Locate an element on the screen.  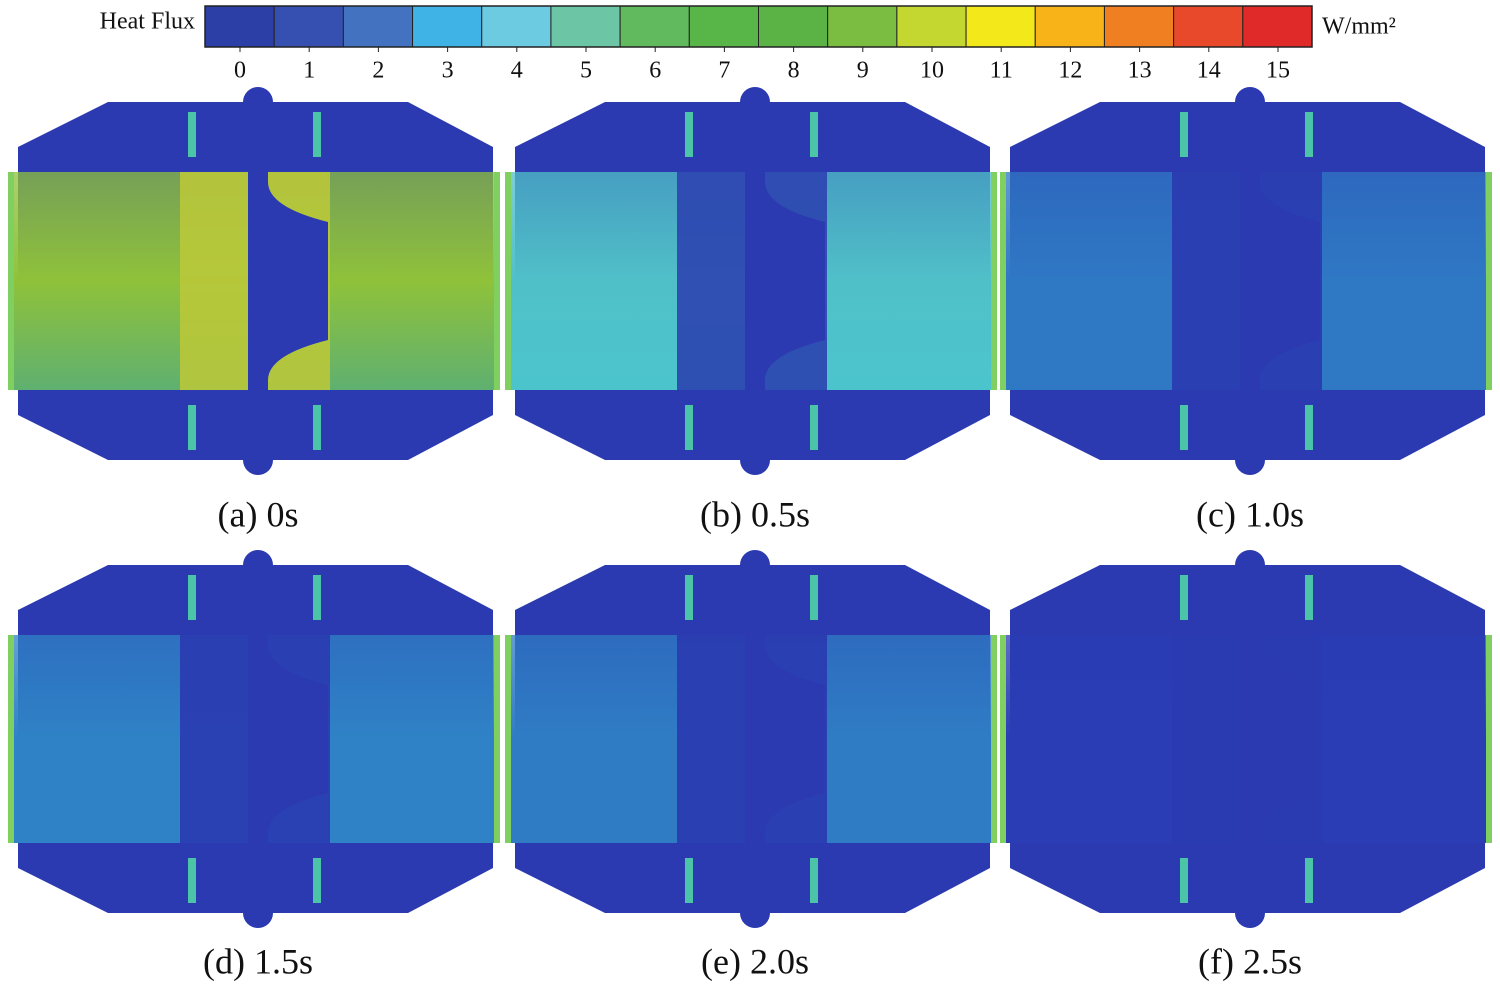
colorbar-frame is located at coordinates (758, 26).